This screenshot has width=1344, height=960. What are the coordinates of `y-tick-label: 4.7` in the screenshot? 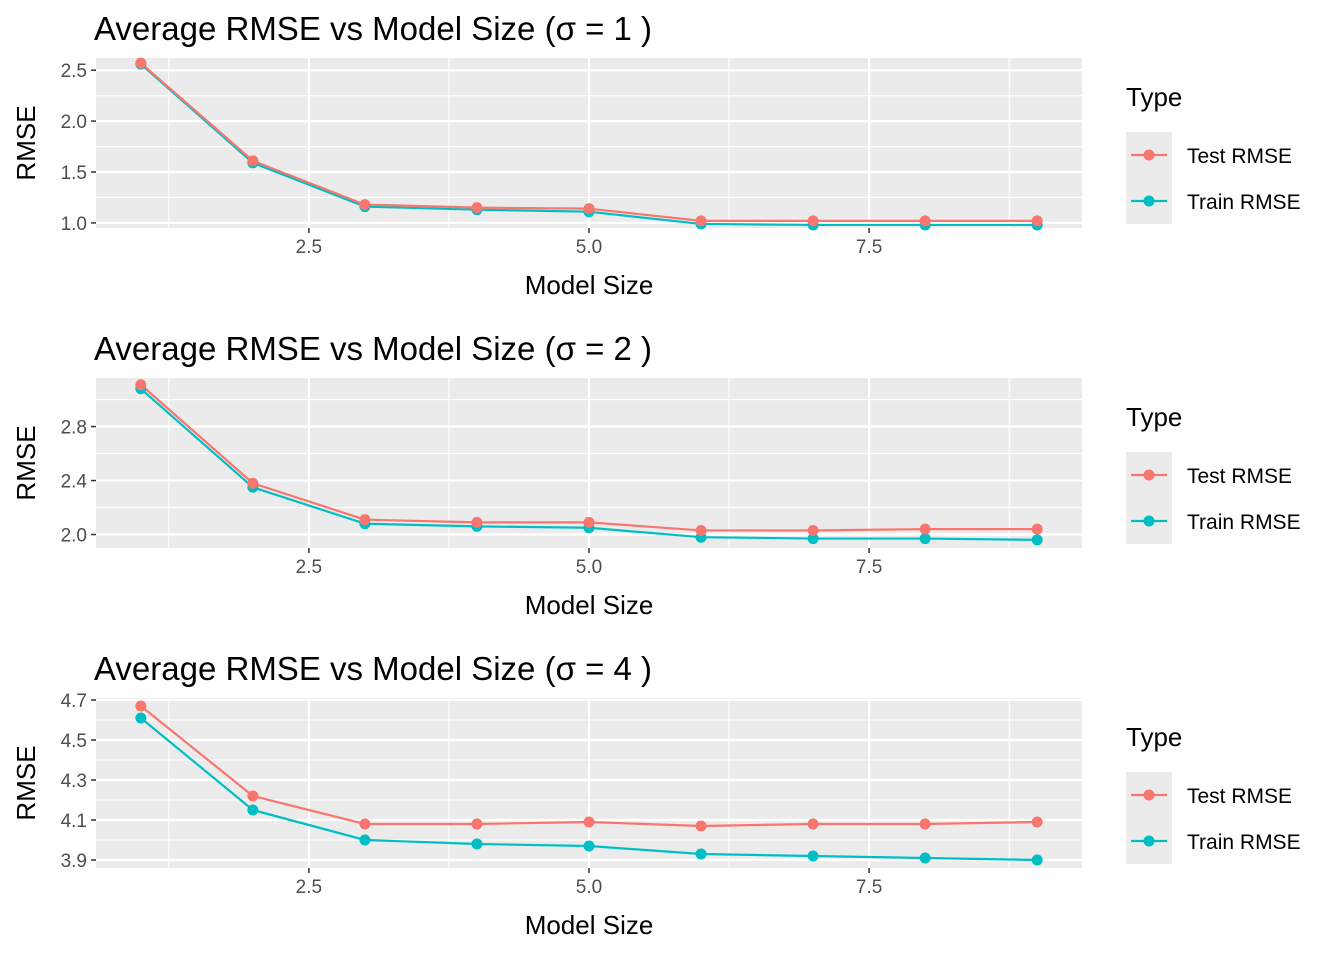 It's located at (74, 701).